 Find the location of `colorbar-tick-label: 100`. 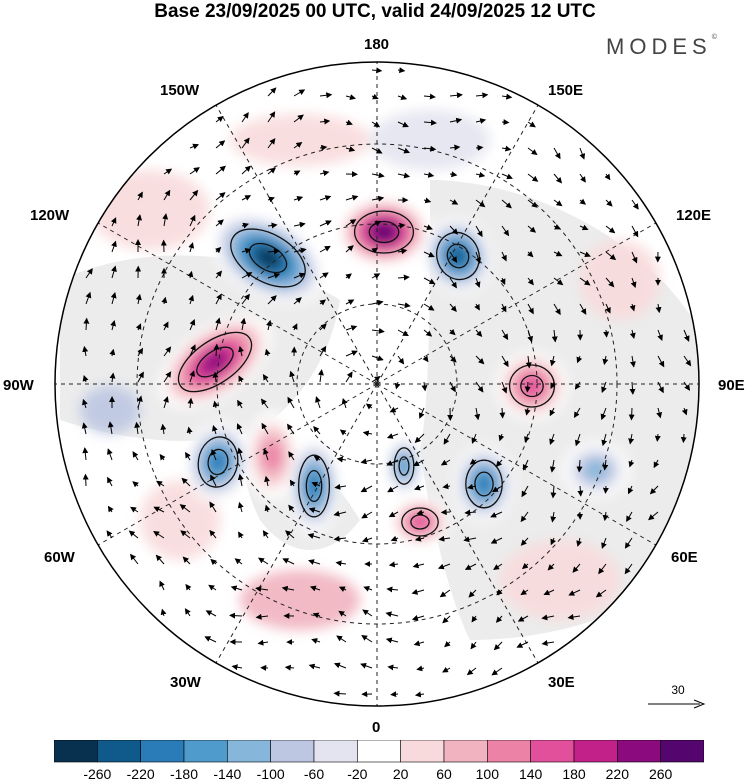

colorbar-tick-label: 100 is located at coordinates (487, 774).